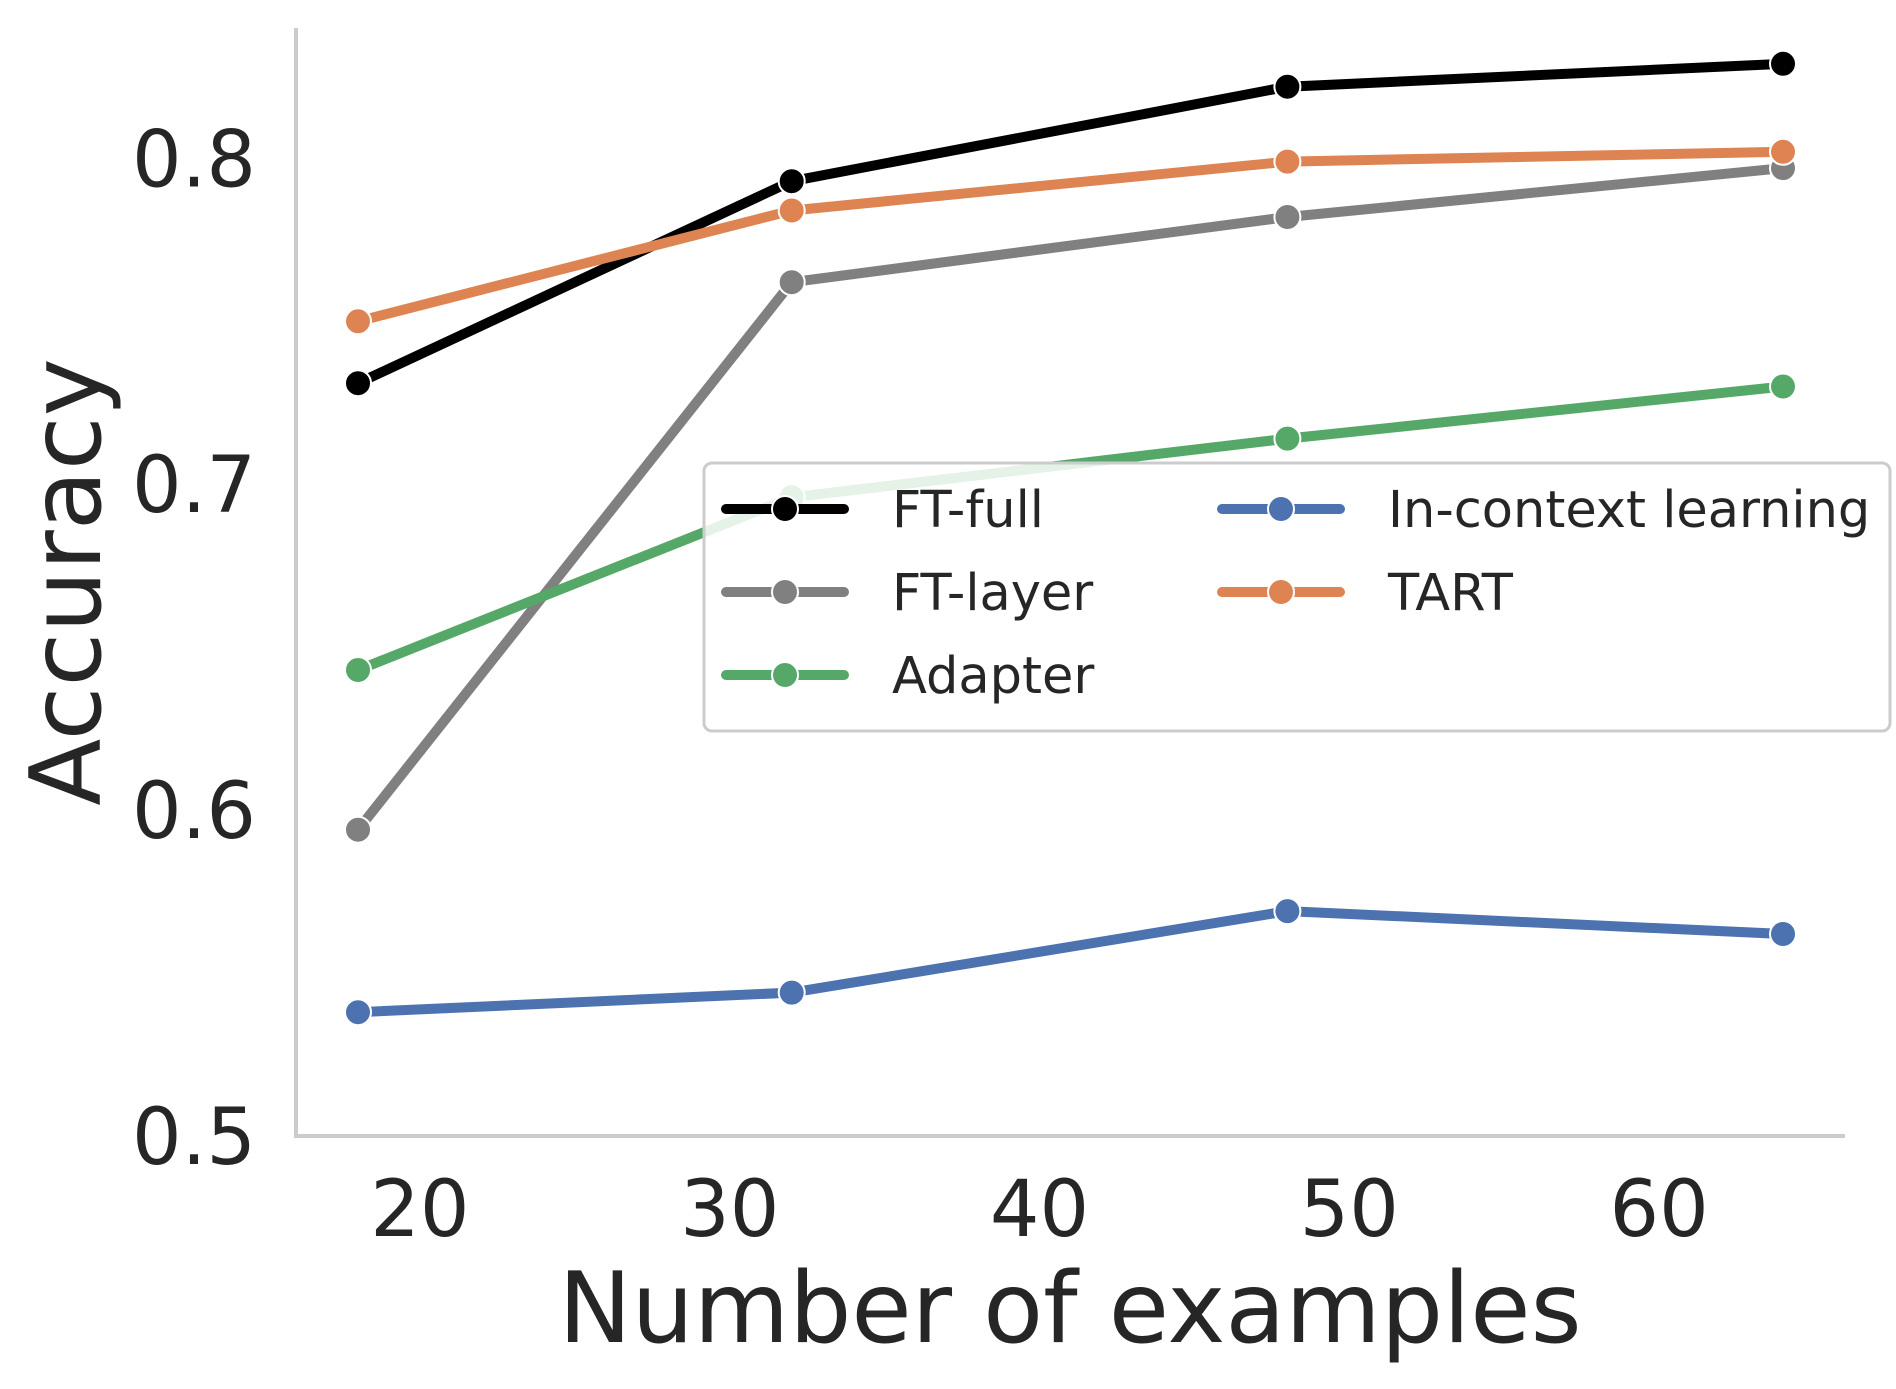  I want to click on y-tick-label: 0.6, so click(194, 812).